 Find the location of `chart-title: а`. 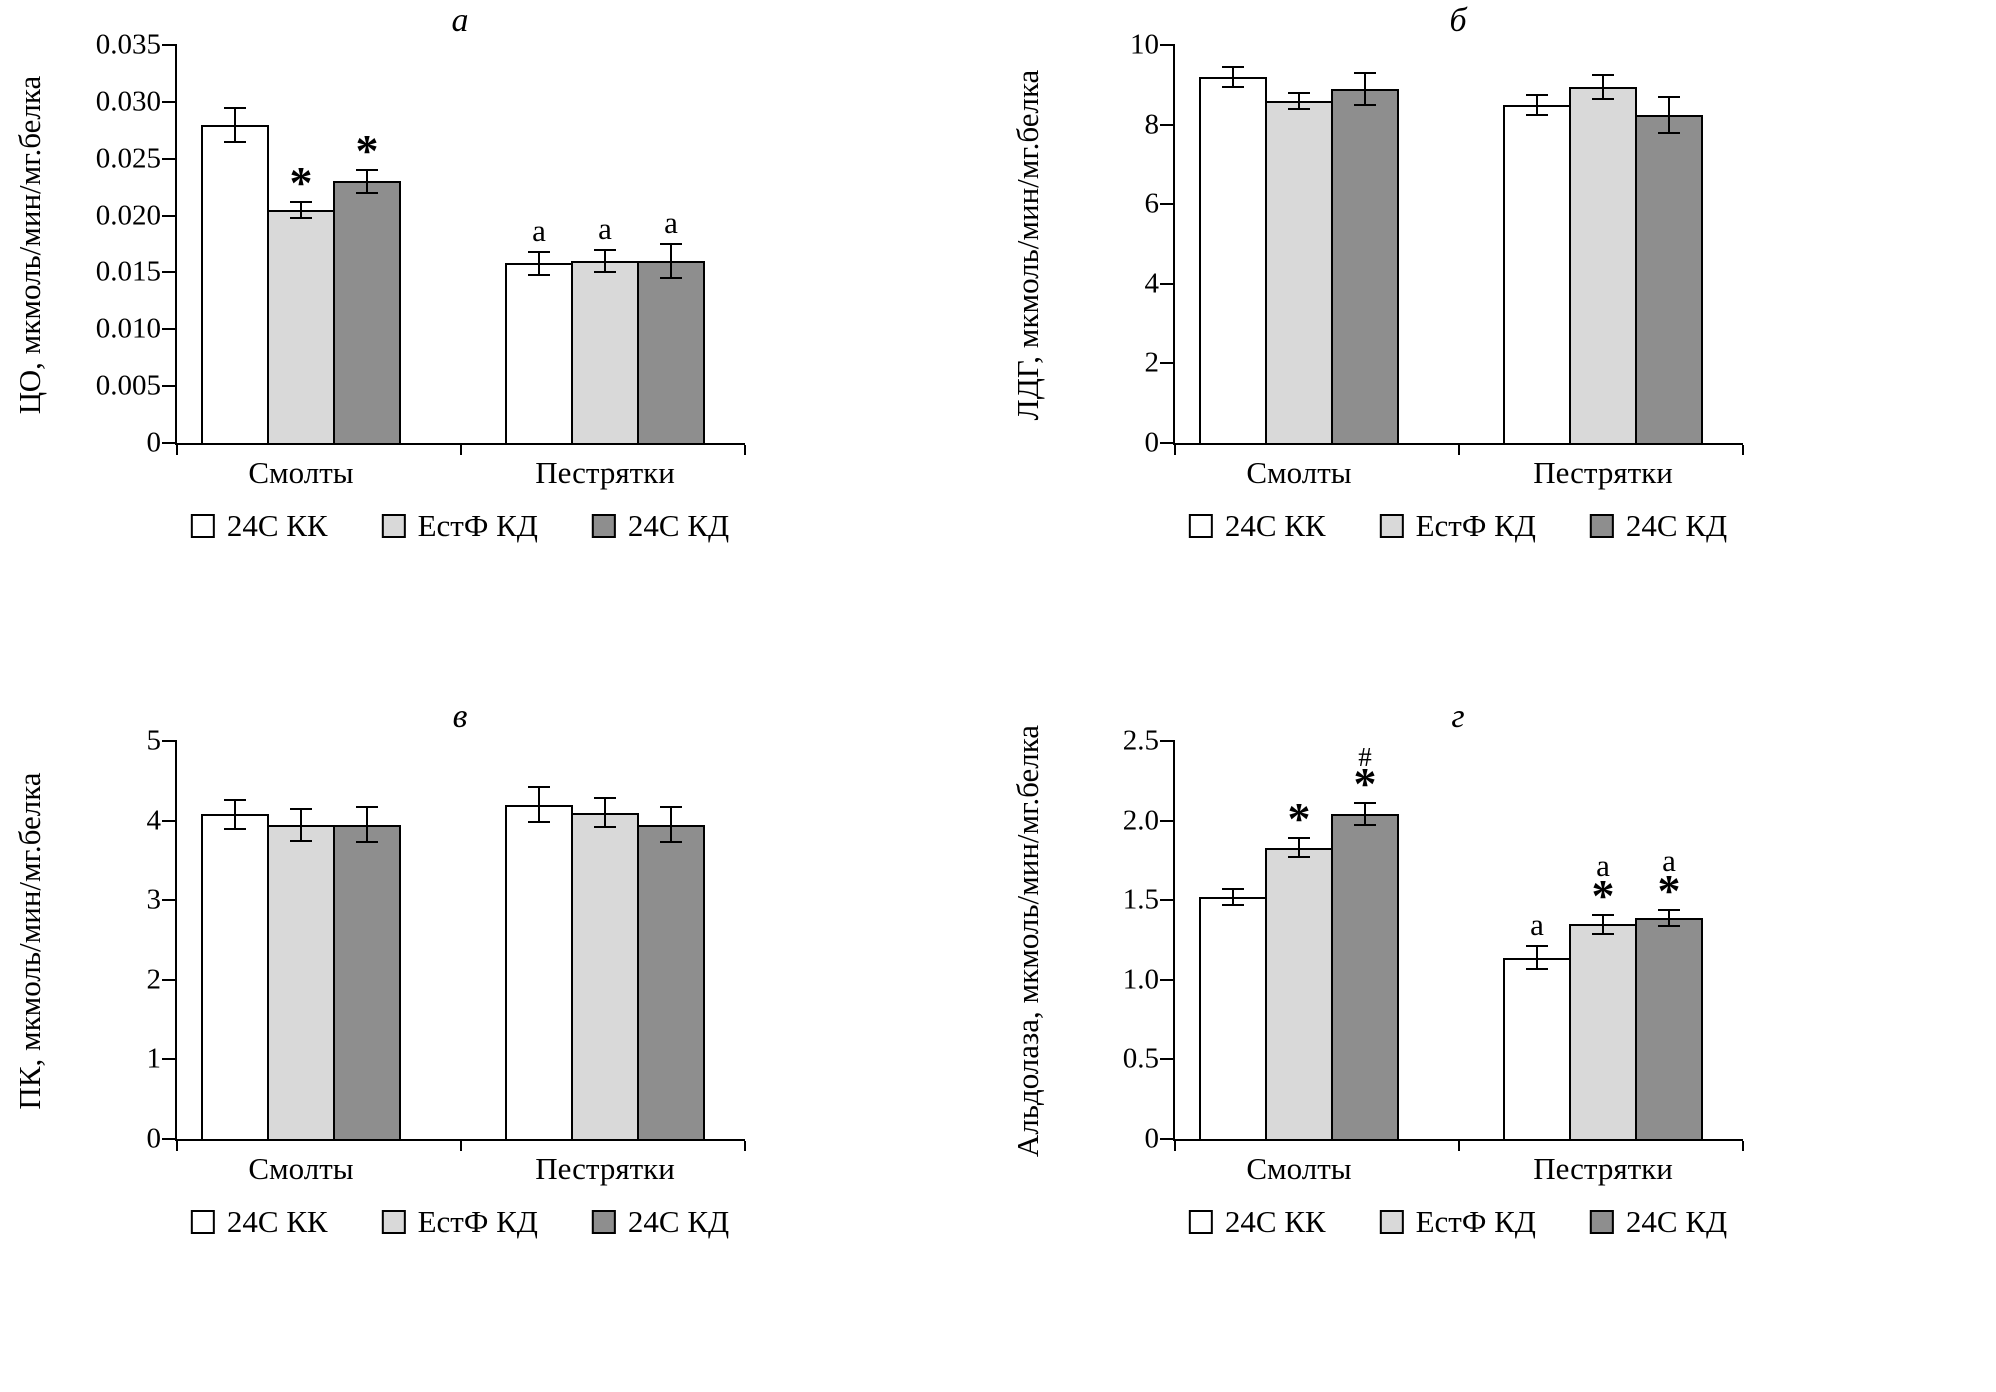

chart-title: а is located at coordinates (460, 20).